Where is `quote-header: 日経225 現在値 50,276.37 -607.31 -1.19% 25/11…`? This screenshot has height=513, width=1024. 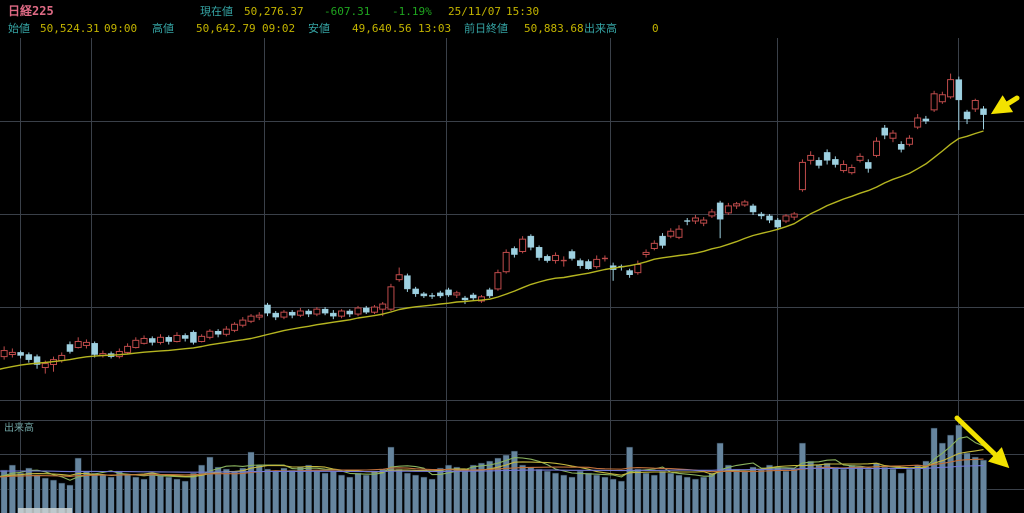
quote-header: 日経225 現在値 50,276.37 -607.31 -1.19% 25/11… is located at coordinates (512, 18).